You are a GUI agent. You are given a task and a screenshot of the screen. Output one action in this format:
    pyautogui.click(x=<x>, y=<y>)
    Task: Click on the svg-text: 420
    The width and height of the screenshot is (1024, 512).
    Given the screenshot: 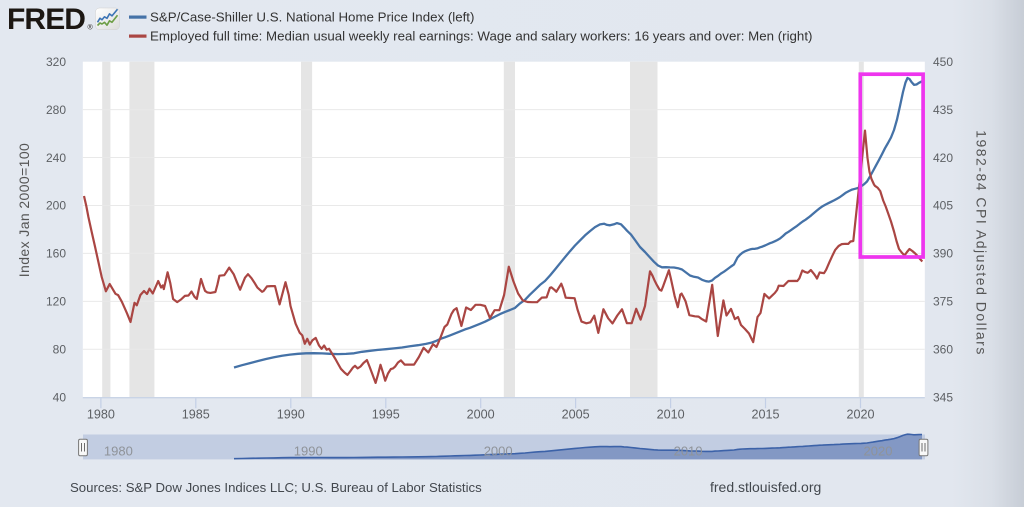 What is the action you would take?
    pyautogui.click(x=943, y=158)
    